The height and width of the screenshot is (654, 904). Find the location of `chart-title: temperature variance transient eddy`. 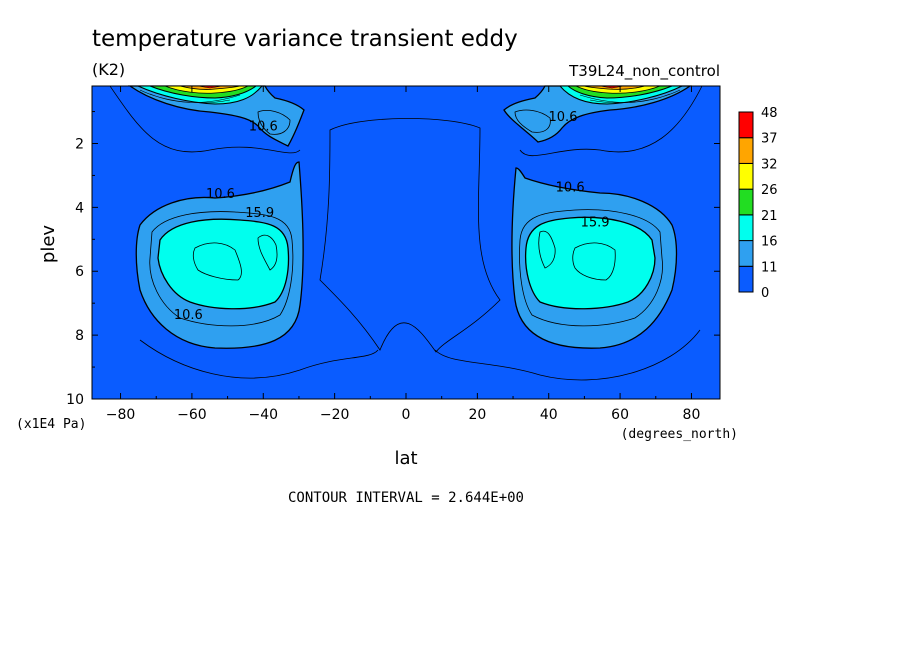

chart-title: temperature variance transient eddy is located at coordinates (305, 39).